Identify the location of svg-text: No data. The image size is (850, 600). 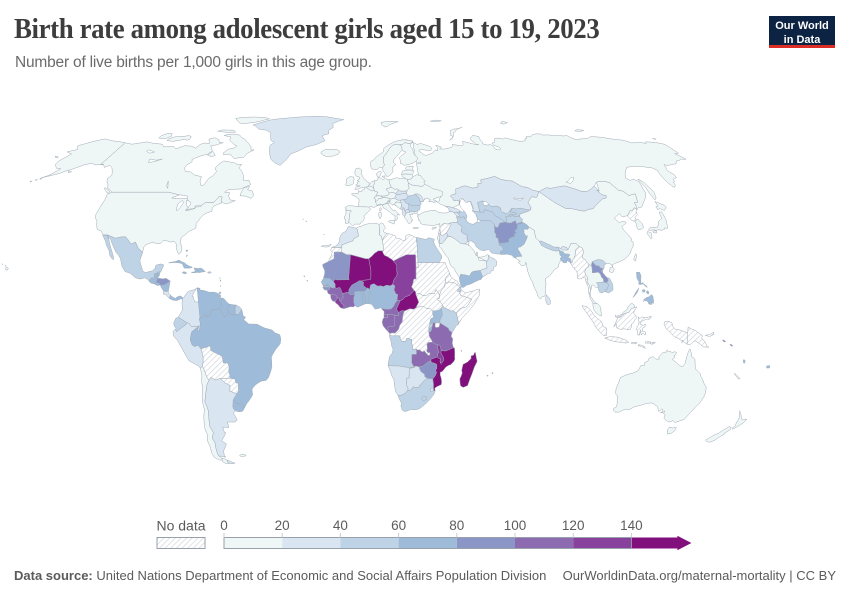
(180, 526).